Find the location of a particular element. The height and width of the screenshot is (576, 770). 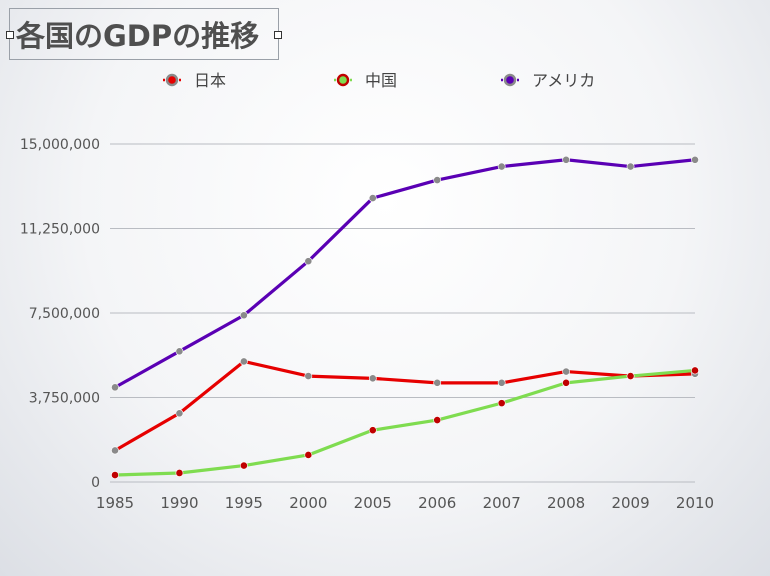

title-textbox: 各国のGDPの推移 is located at coordinates (144, 34).